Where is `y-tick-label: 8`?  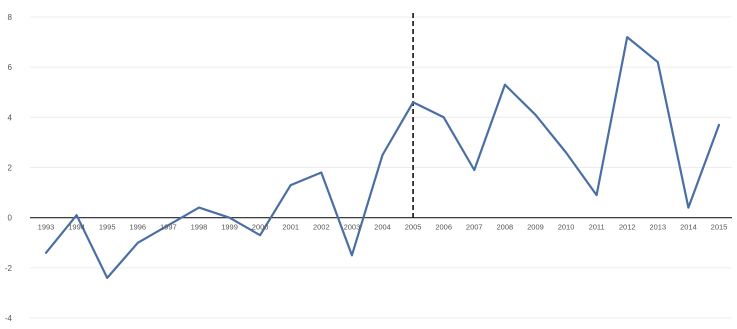 y-tick-label: 8 is located at coordinates (10, 17).